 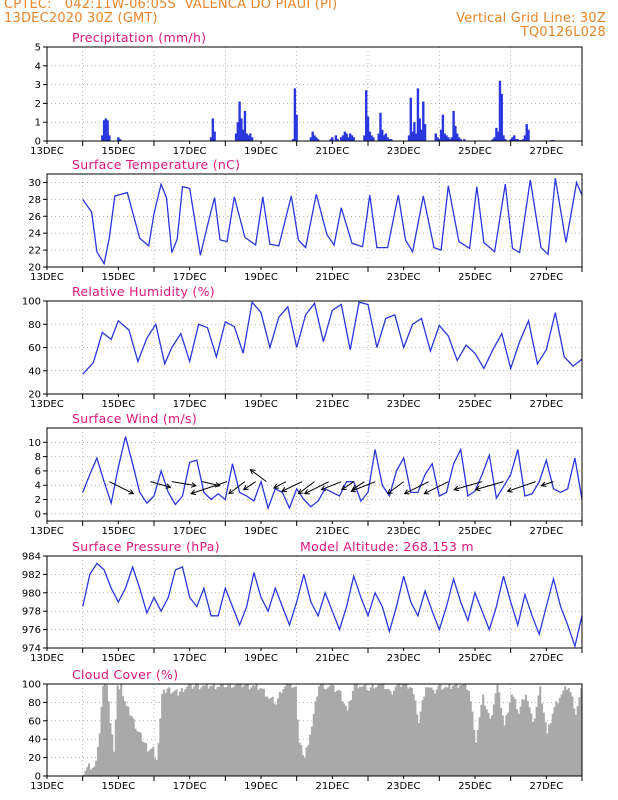 I want to click on y-tick-label: 26, so click(x=34, y=217).